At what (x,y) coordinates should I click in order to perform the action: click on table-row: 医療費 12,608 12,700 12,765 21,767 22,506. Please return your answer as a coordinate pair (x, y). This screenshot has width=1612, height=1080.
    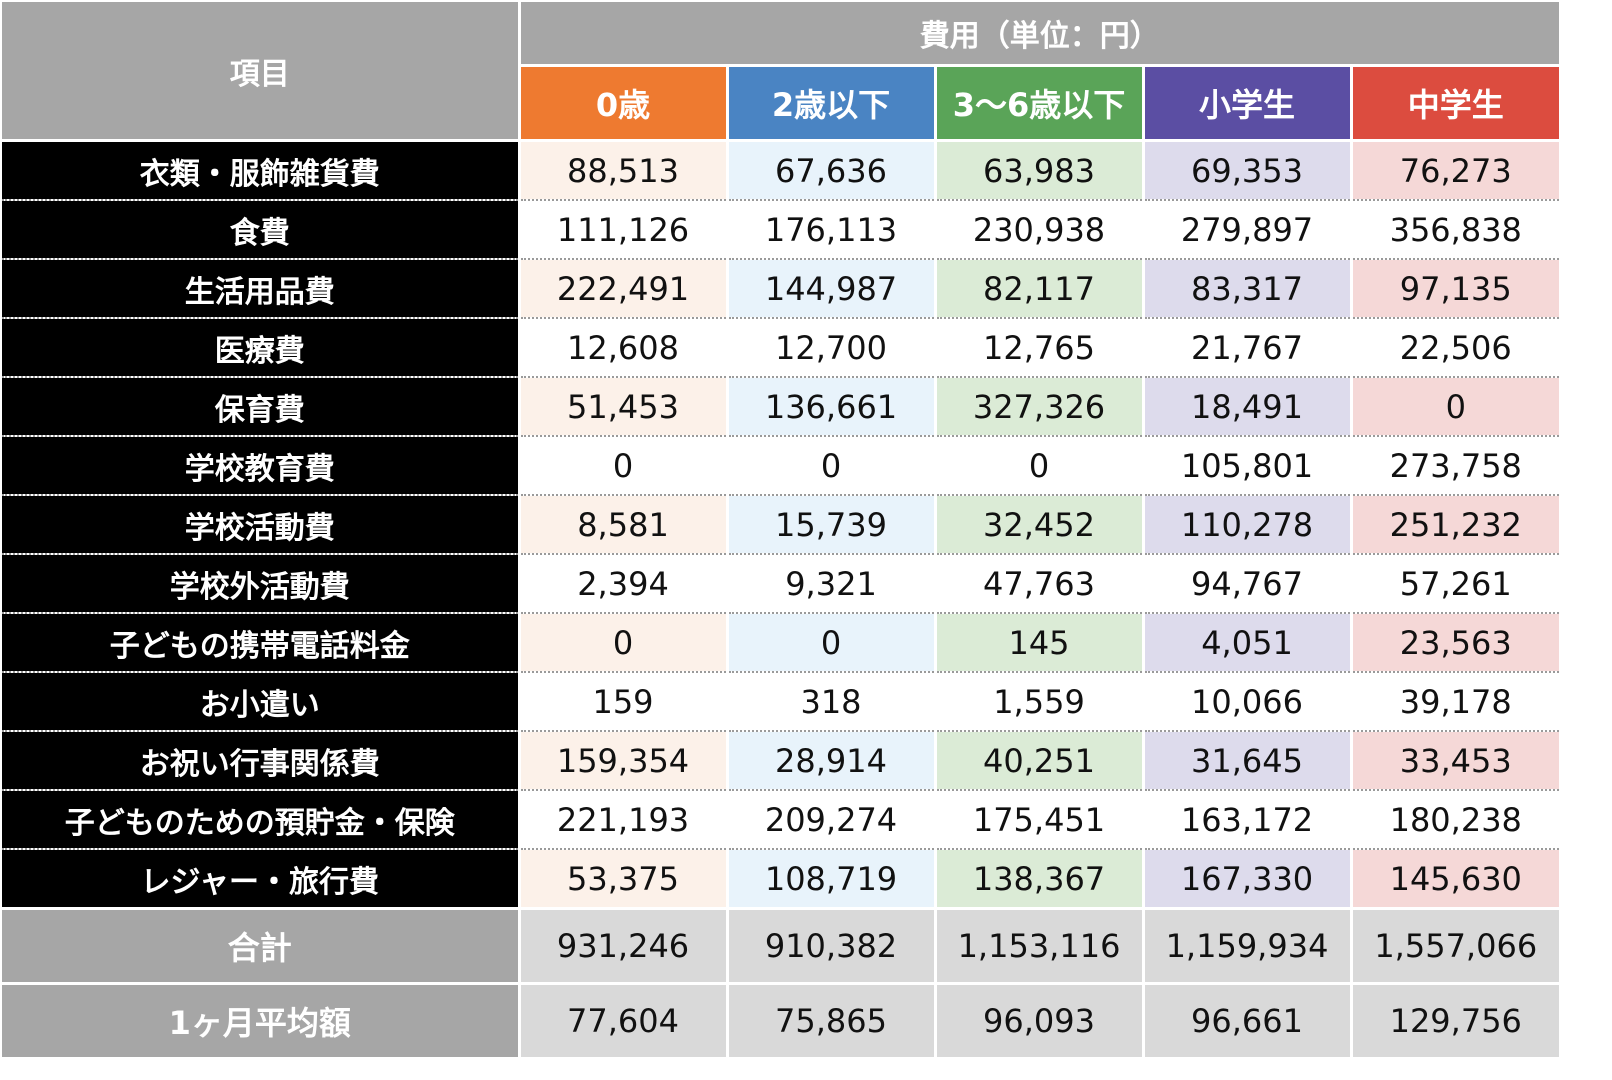
    Looking at the image, I should click on (780, 348).